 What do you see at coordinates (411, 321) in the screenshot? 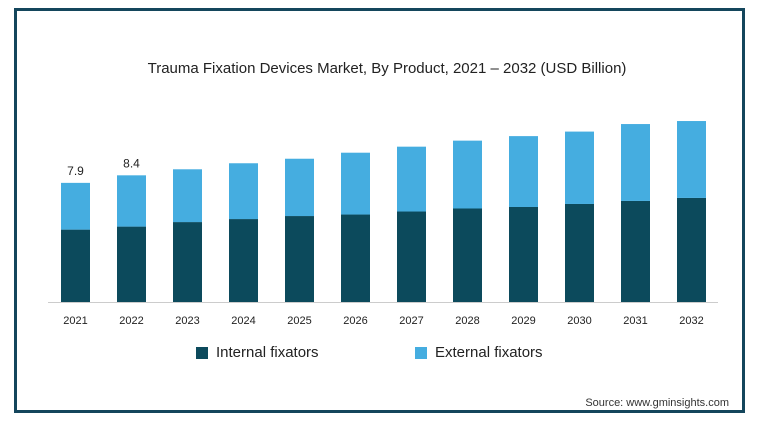
I see `x-tick-label-2027: 2027` at bounding box center [411, 321].